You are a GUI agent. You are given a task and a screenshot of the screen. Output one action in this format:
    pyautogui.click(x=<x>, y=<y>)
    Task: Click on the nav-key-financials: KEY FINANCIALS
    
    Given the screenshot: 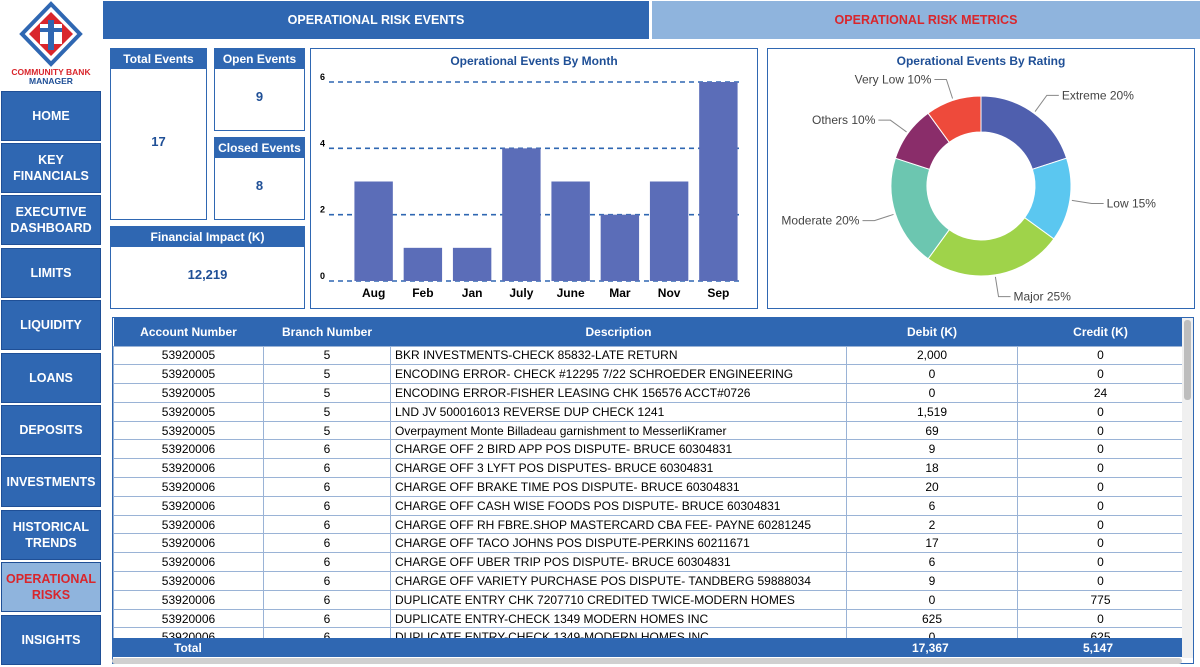 What is the action you would take?
    pyautogui.click(x=51, y=168)
    